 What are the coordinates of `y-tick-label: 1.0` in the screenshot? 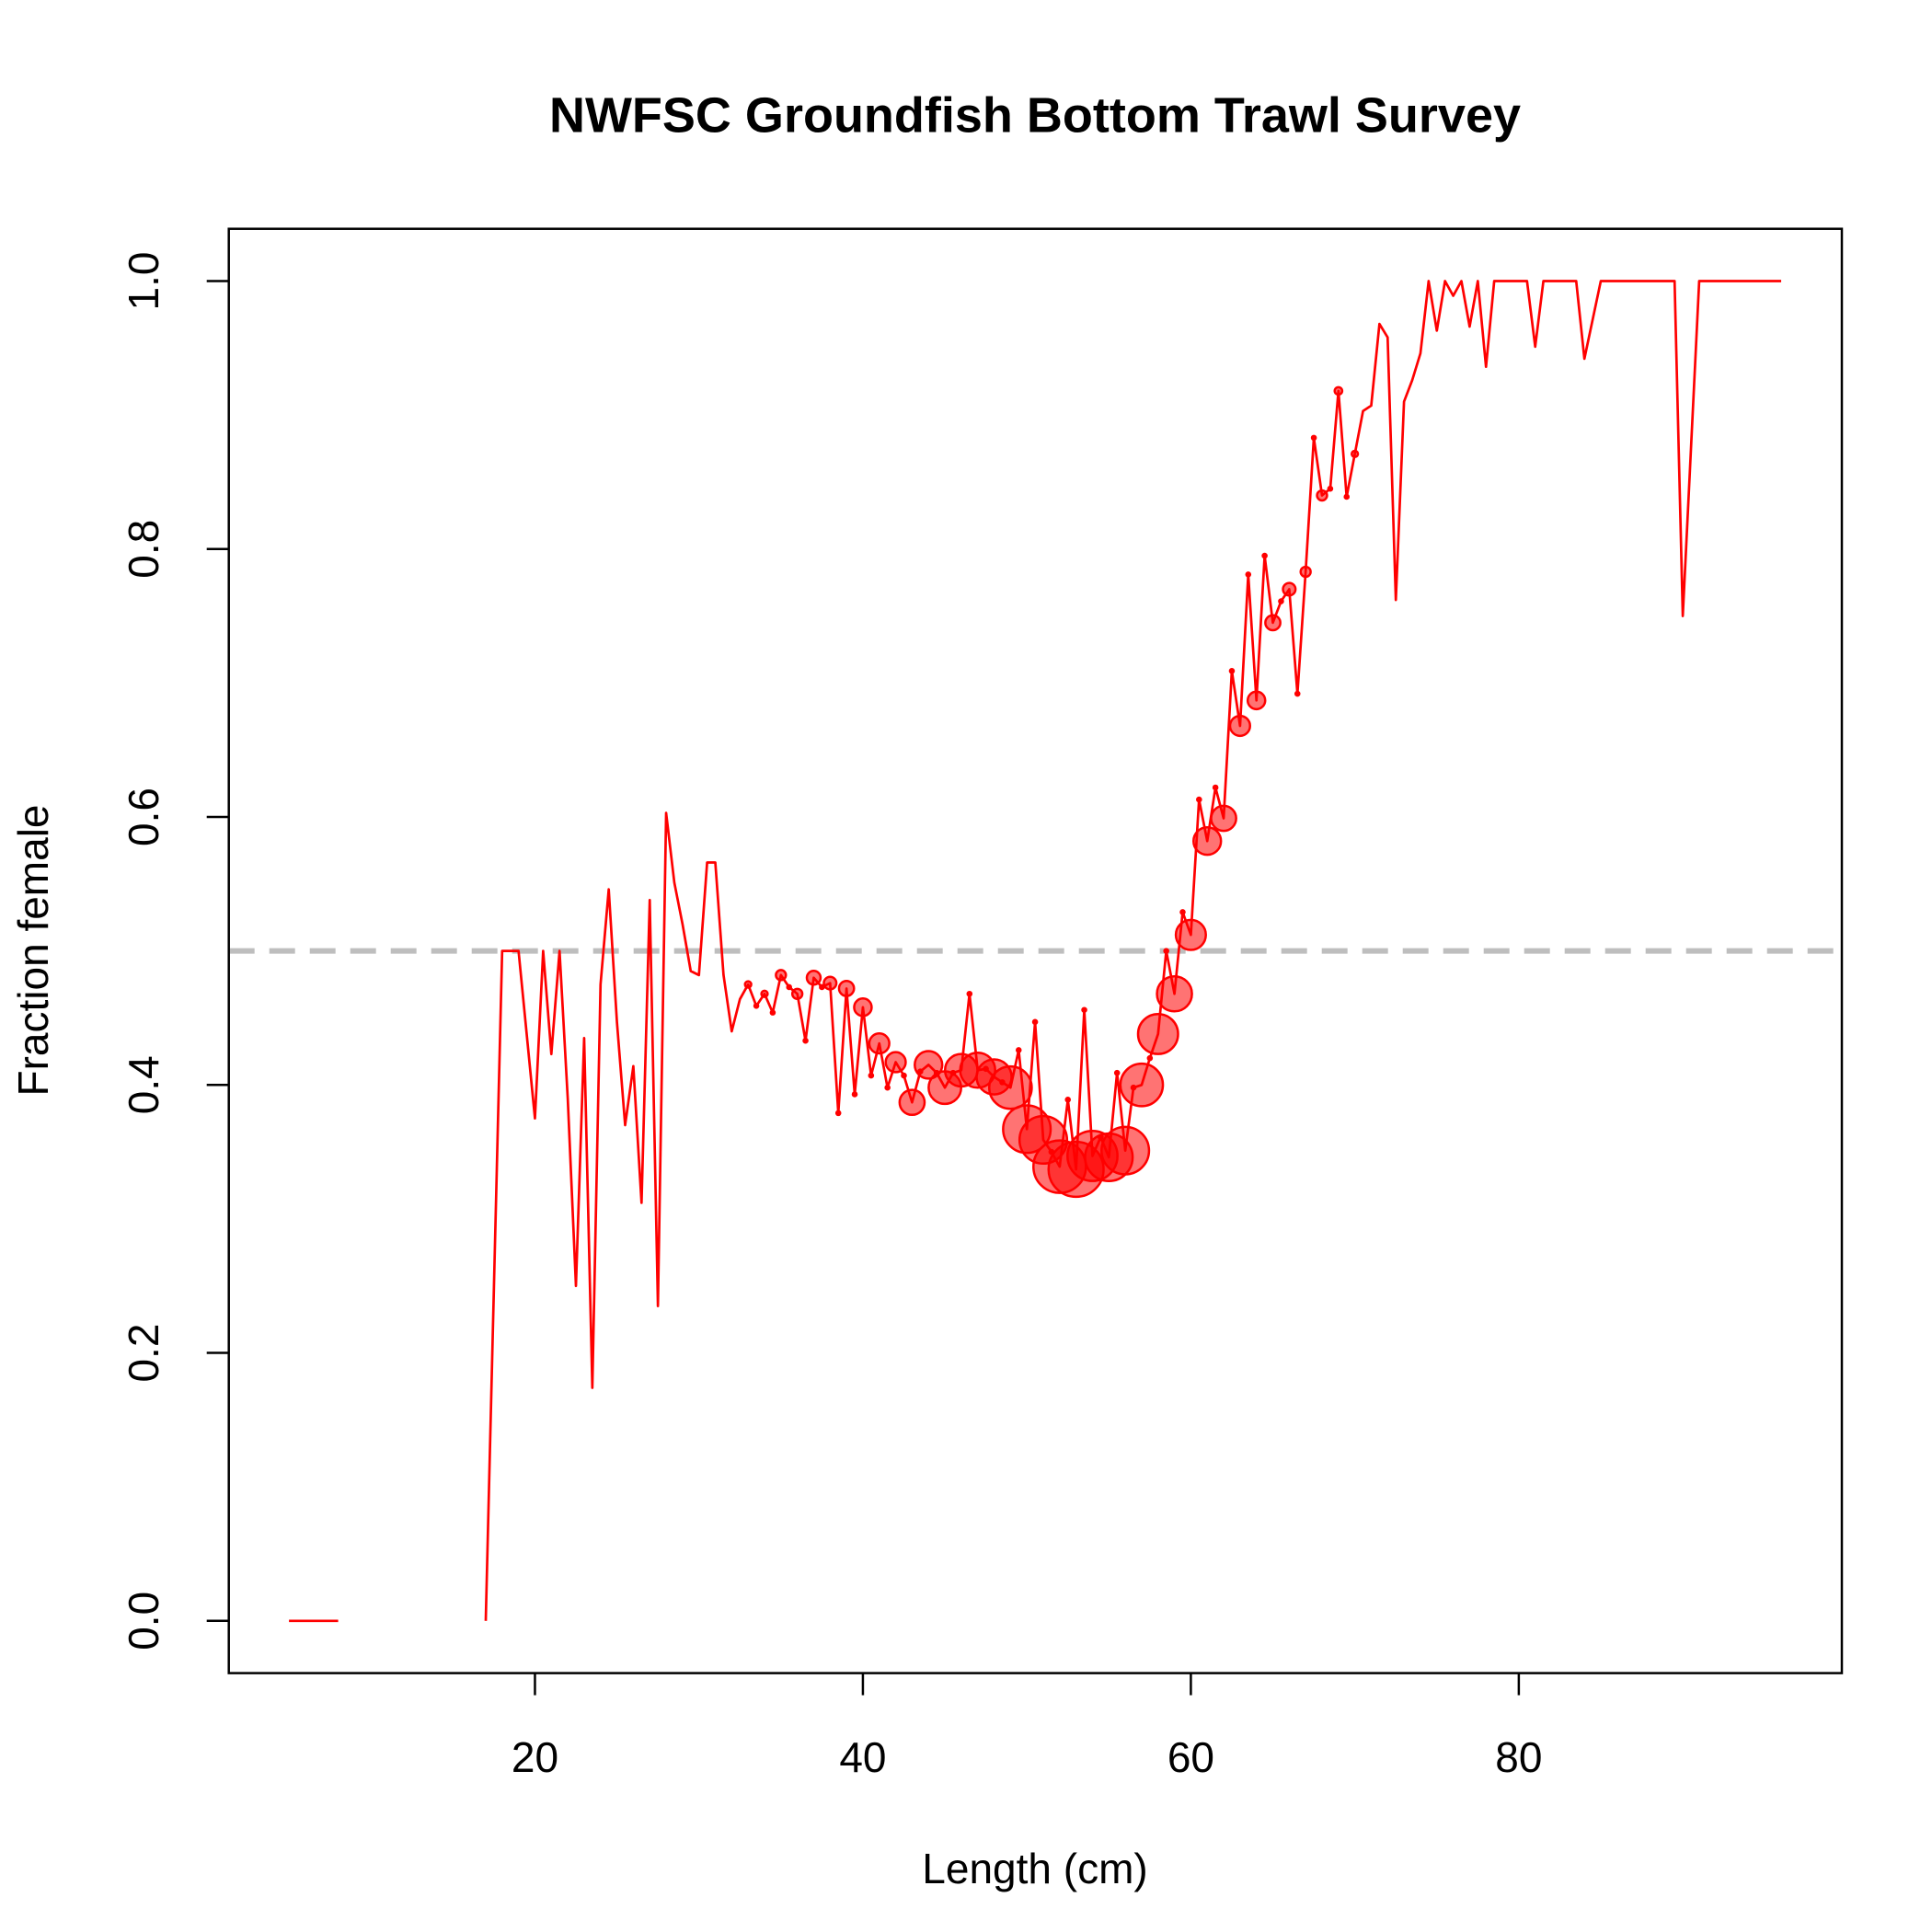 It's located at (143, 281).